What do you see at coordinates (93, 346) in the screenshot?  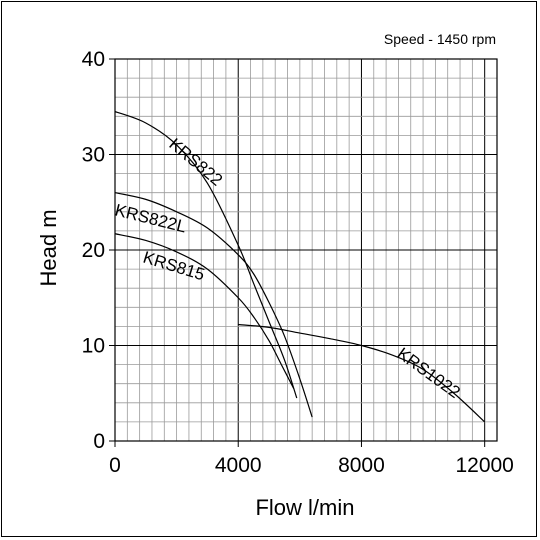 I see `y-tick-label: 10` at bounding box center [93, 346].